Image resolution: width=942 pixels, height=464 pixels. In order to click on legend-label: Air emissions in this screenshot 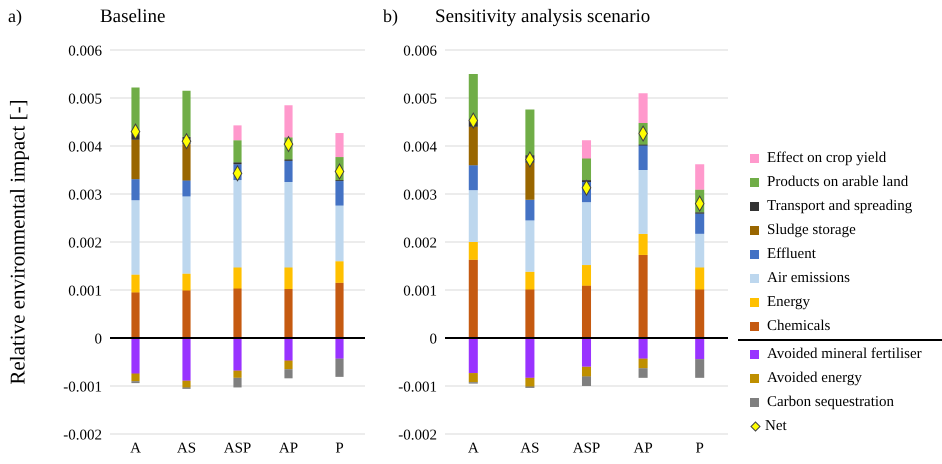, I will do `click(808, 278)`.